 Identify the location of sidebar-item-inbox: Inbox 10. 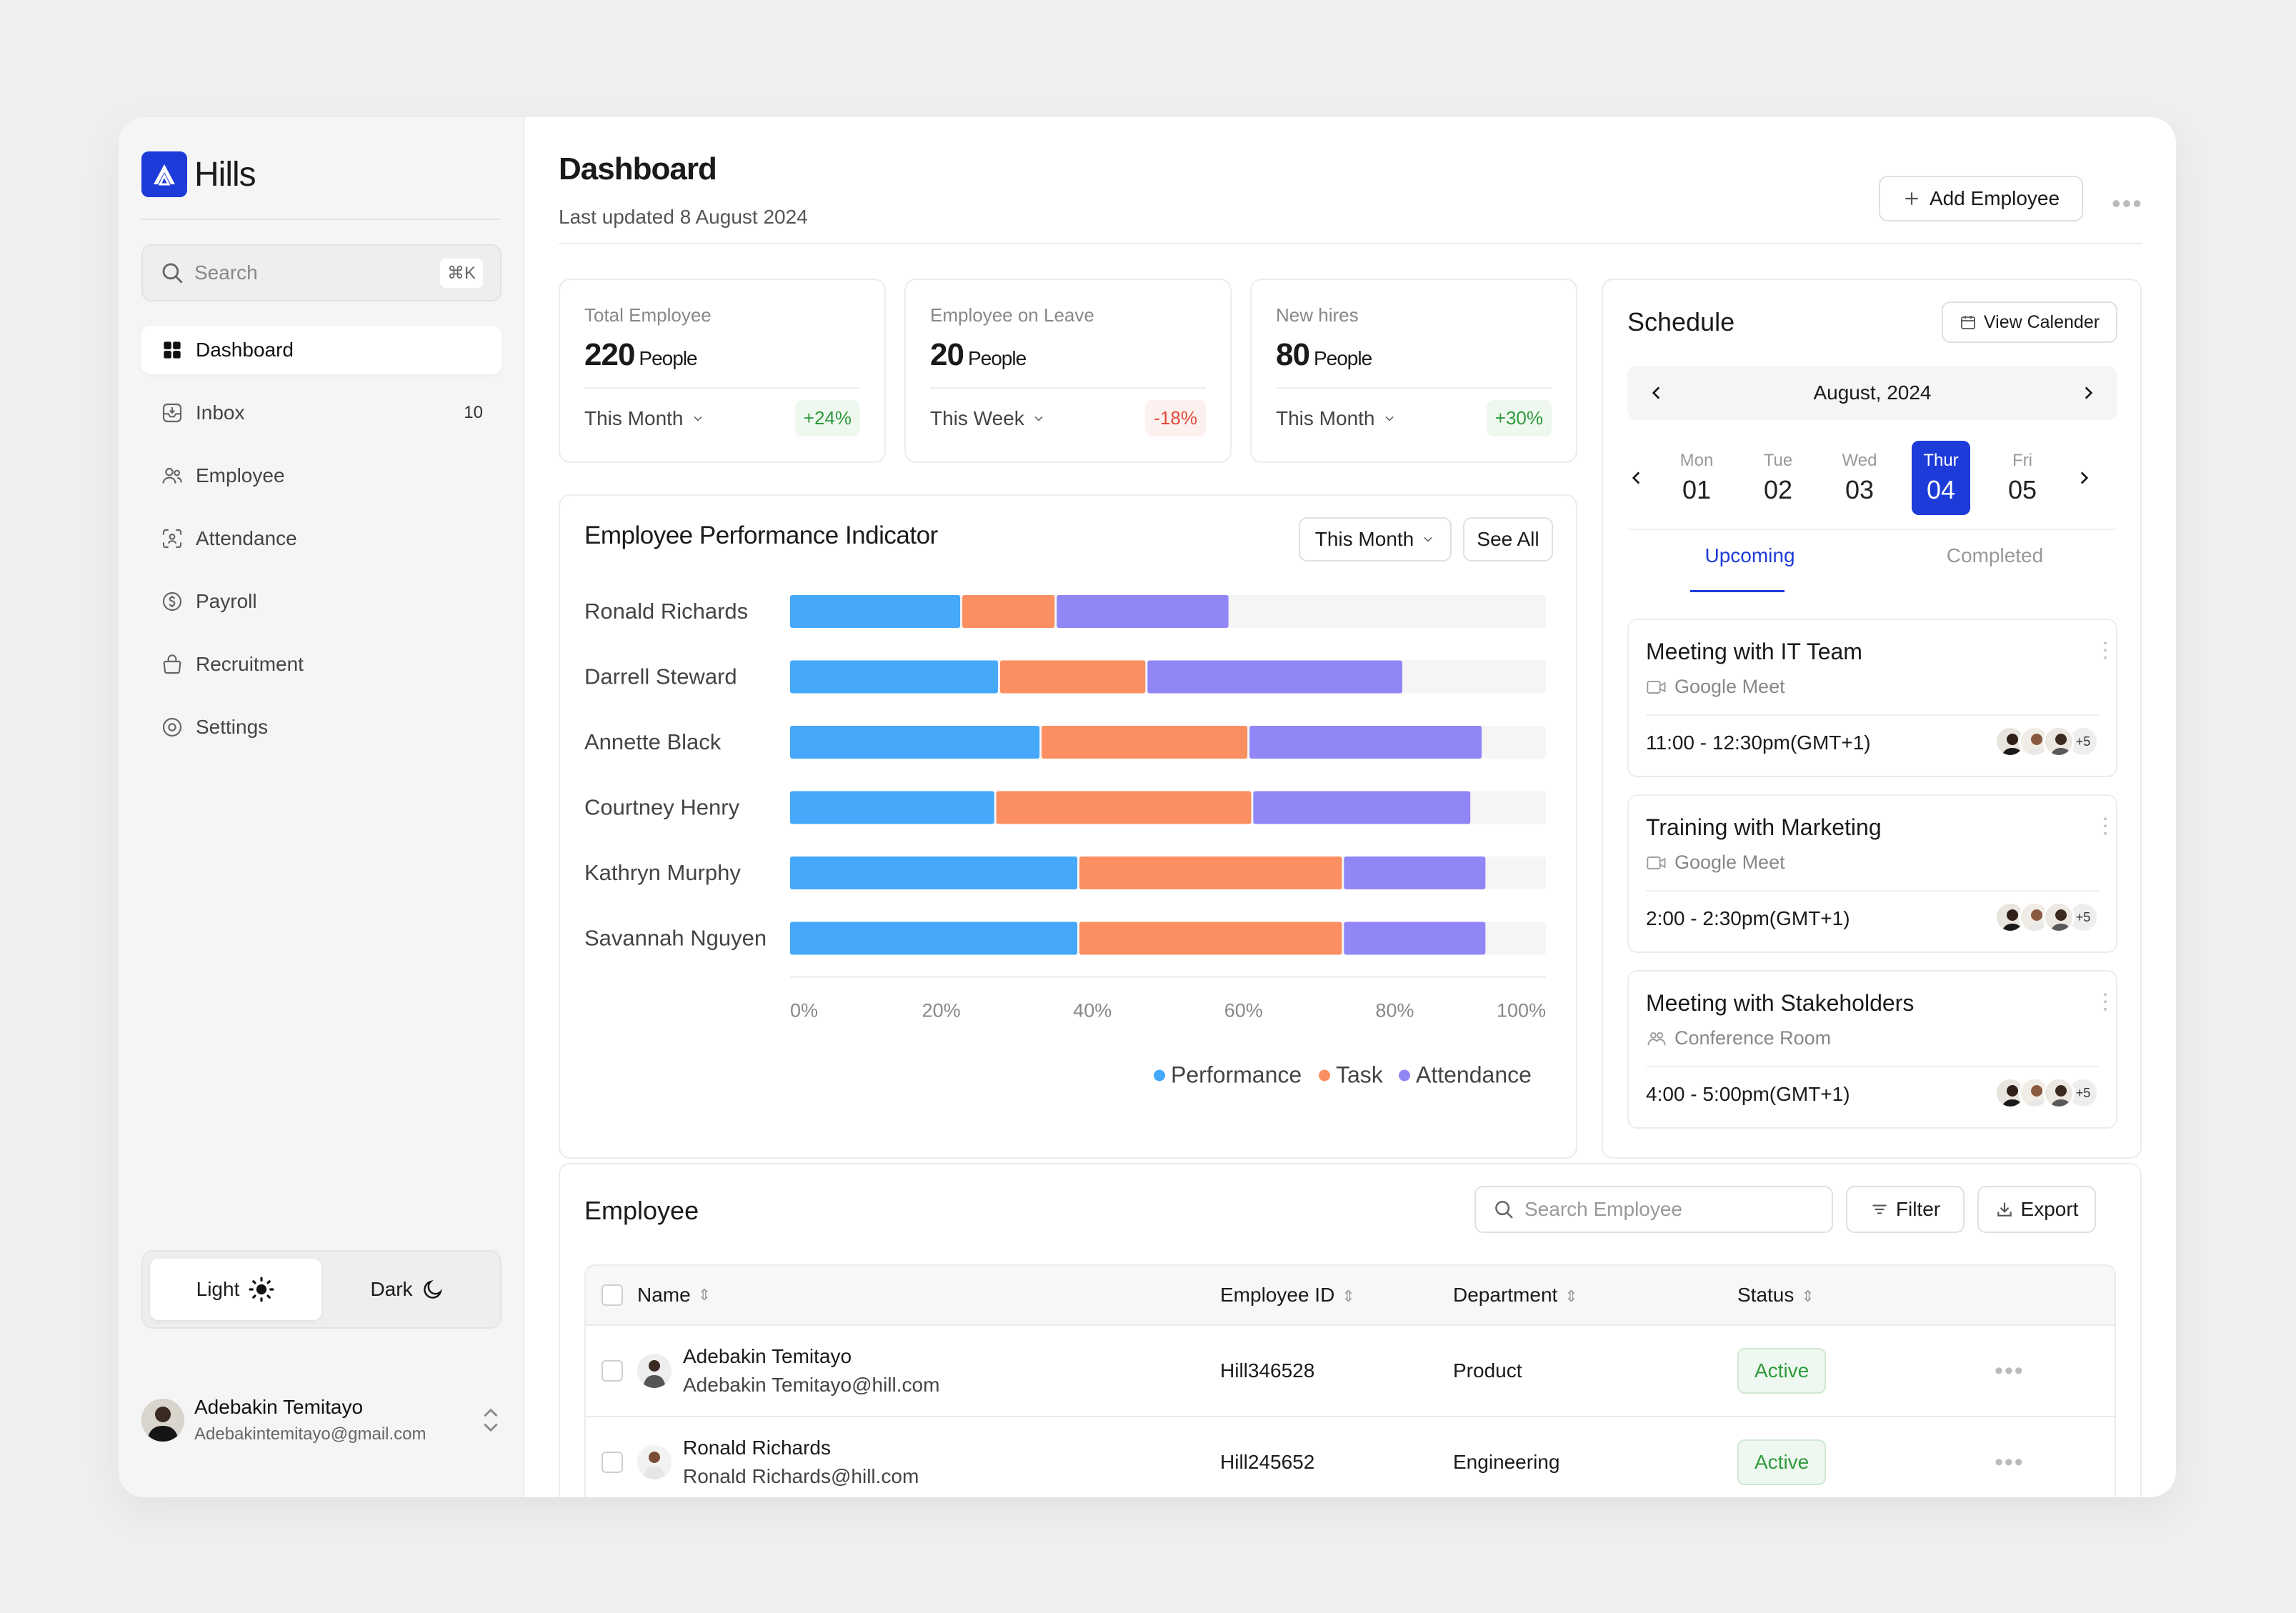
(321, 413).